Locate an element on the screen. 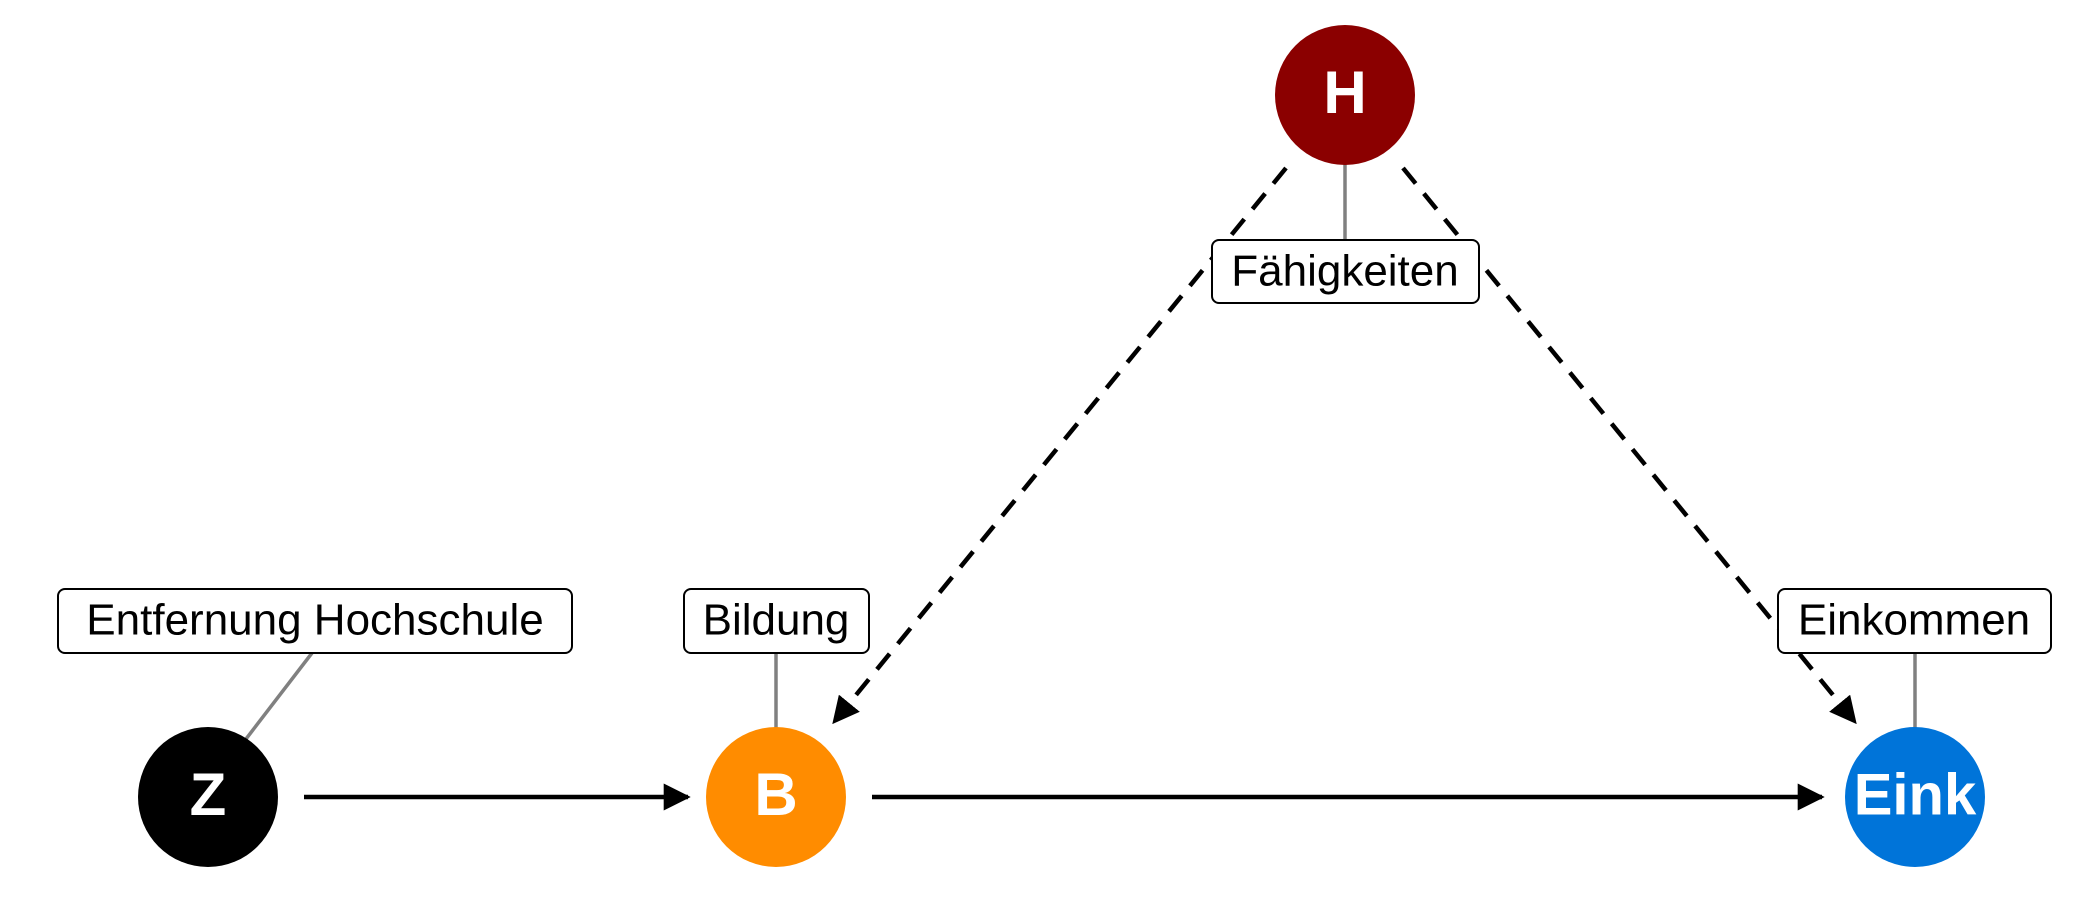 The width and height of the screenshot is (2100, 900). label-box-eink-frame is located at coordinates (1914, 621).